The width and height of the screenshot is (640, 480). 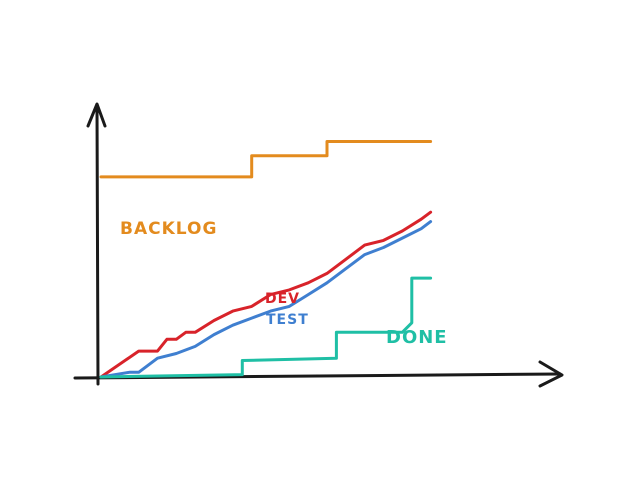 I want to click on done-series-label: DONE, so click(x=417, y=337).